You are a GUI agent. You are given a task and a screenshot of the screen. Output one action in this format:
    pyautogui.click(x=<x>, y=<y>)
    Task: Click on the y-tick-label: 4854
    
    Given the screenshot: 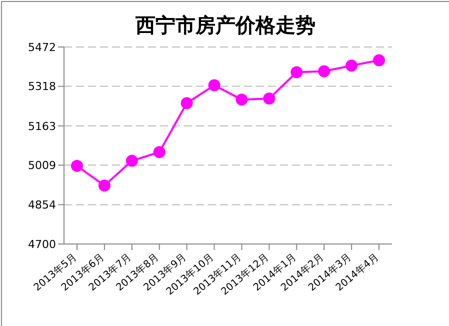 What is the action you would take?
    pyautogui.click(x=42, y=205)
    